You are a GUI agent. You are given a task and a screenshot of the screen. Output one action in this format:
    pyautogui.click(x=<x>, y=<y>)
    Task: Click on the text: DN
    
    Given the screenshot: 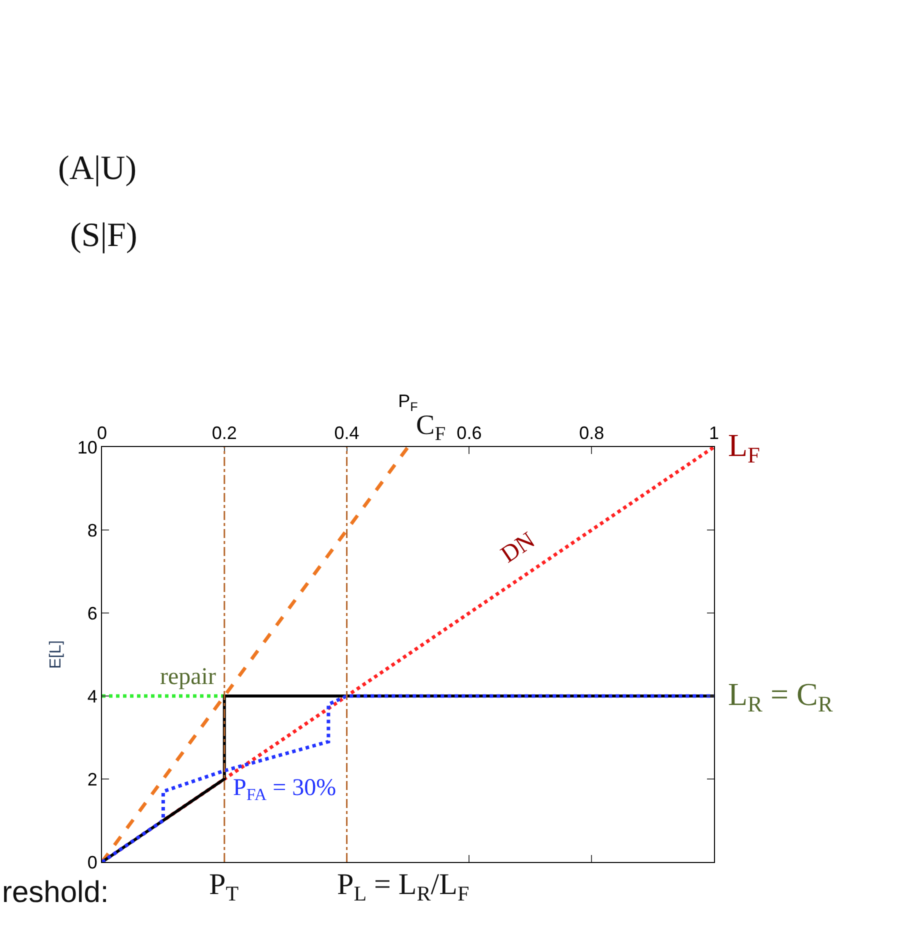 What is the action you would take?
    pyautogui.click(x=518, y=547)
    